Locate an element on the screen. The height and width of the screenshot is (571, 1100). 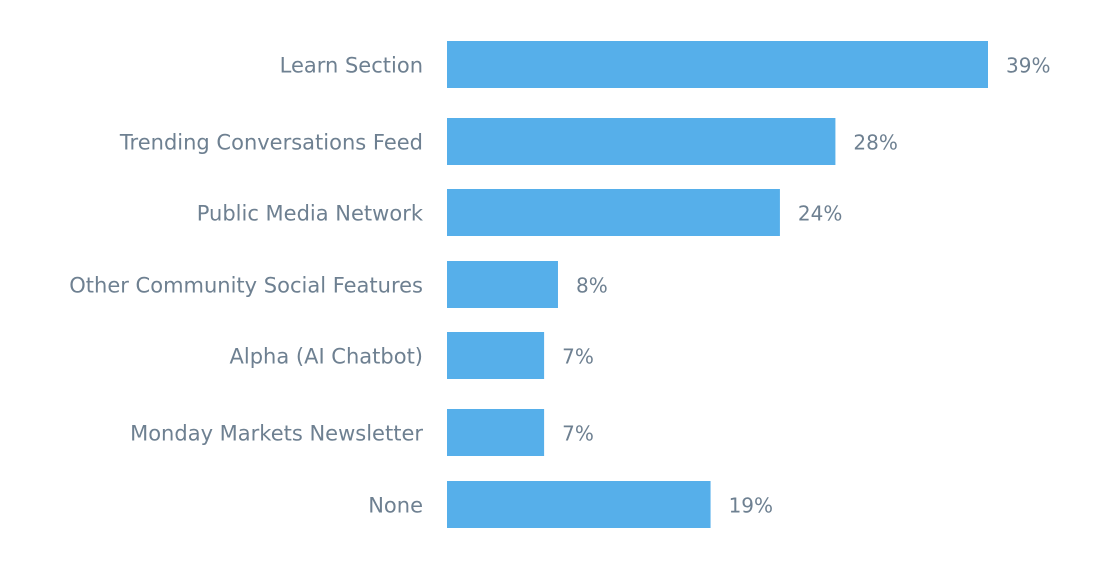
category-label: Learn Section is located at coordinates (351, 66).